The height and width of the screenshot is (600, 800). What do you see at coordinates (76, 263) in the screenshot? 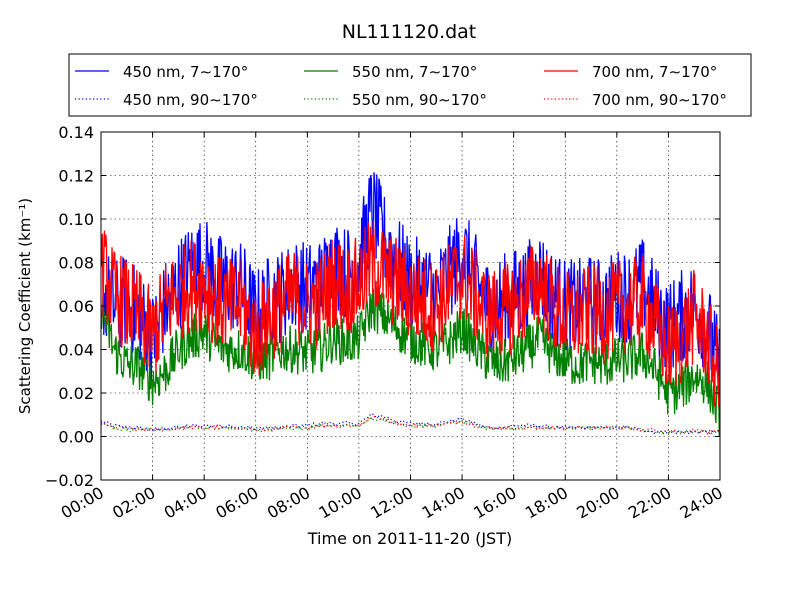
I see `y-tick-label: 0.08` at bounding box center [76, 263].